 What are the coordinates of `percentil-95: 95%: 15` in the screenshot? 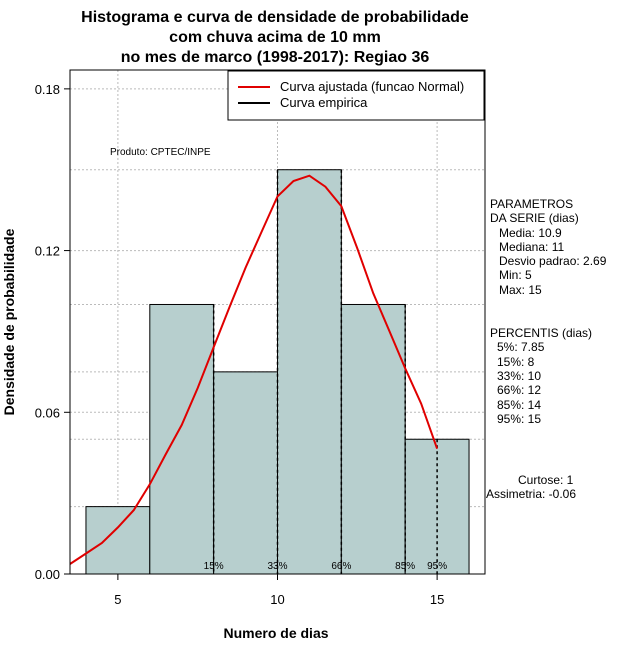 It's located at (519, 419).